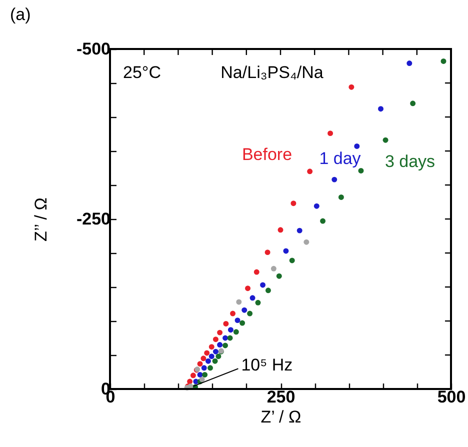 The width and height of the screenshot is (468, 447). Describe the element at coordinates (40, 220) in the screenshot. I see `y-axis-title: Z’’ / Ω` at that location.